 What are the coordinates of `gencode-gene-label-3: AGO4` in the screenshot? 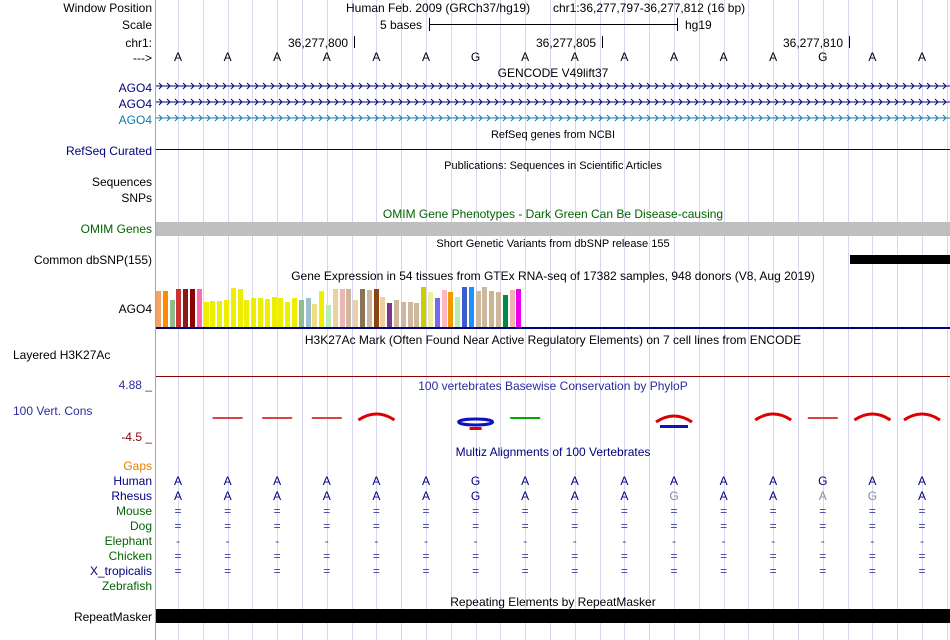 It's located at (135, 120).